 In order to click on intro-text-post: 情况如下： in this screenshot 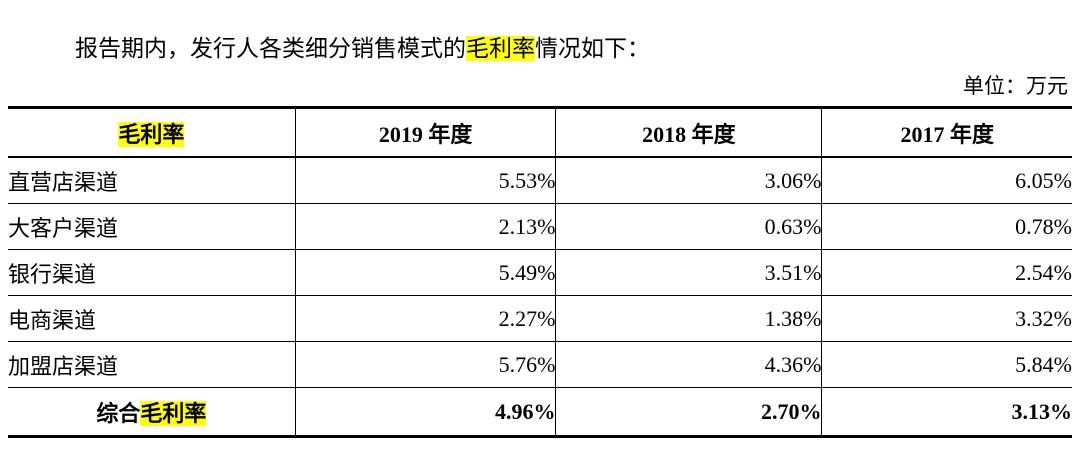, I will do `click(592, 48)`.